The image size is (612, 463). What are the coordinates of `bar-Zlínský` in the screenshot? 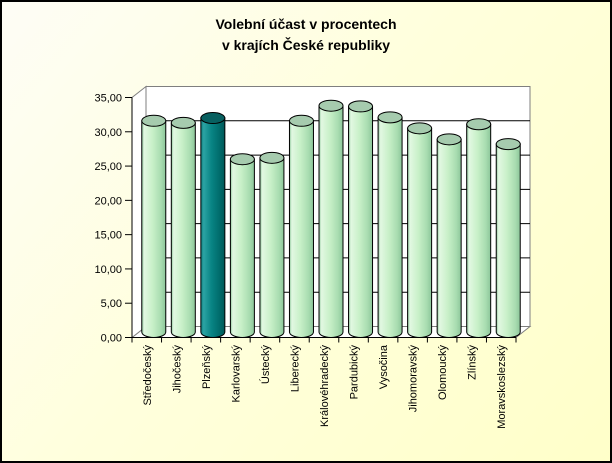 It's located at (479, 228).